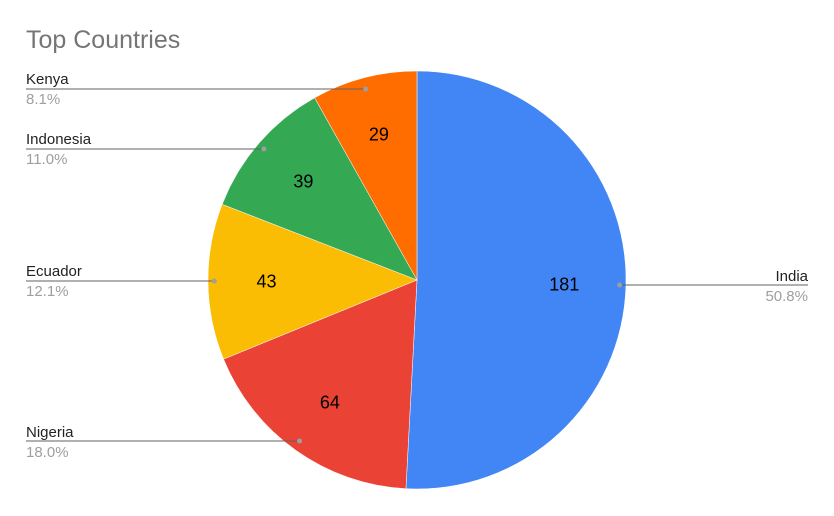  What do you see at coordinates (330, 403) in the screenshot?
I see `value-label-nigeria: 64` at bounding box center [330, 403].